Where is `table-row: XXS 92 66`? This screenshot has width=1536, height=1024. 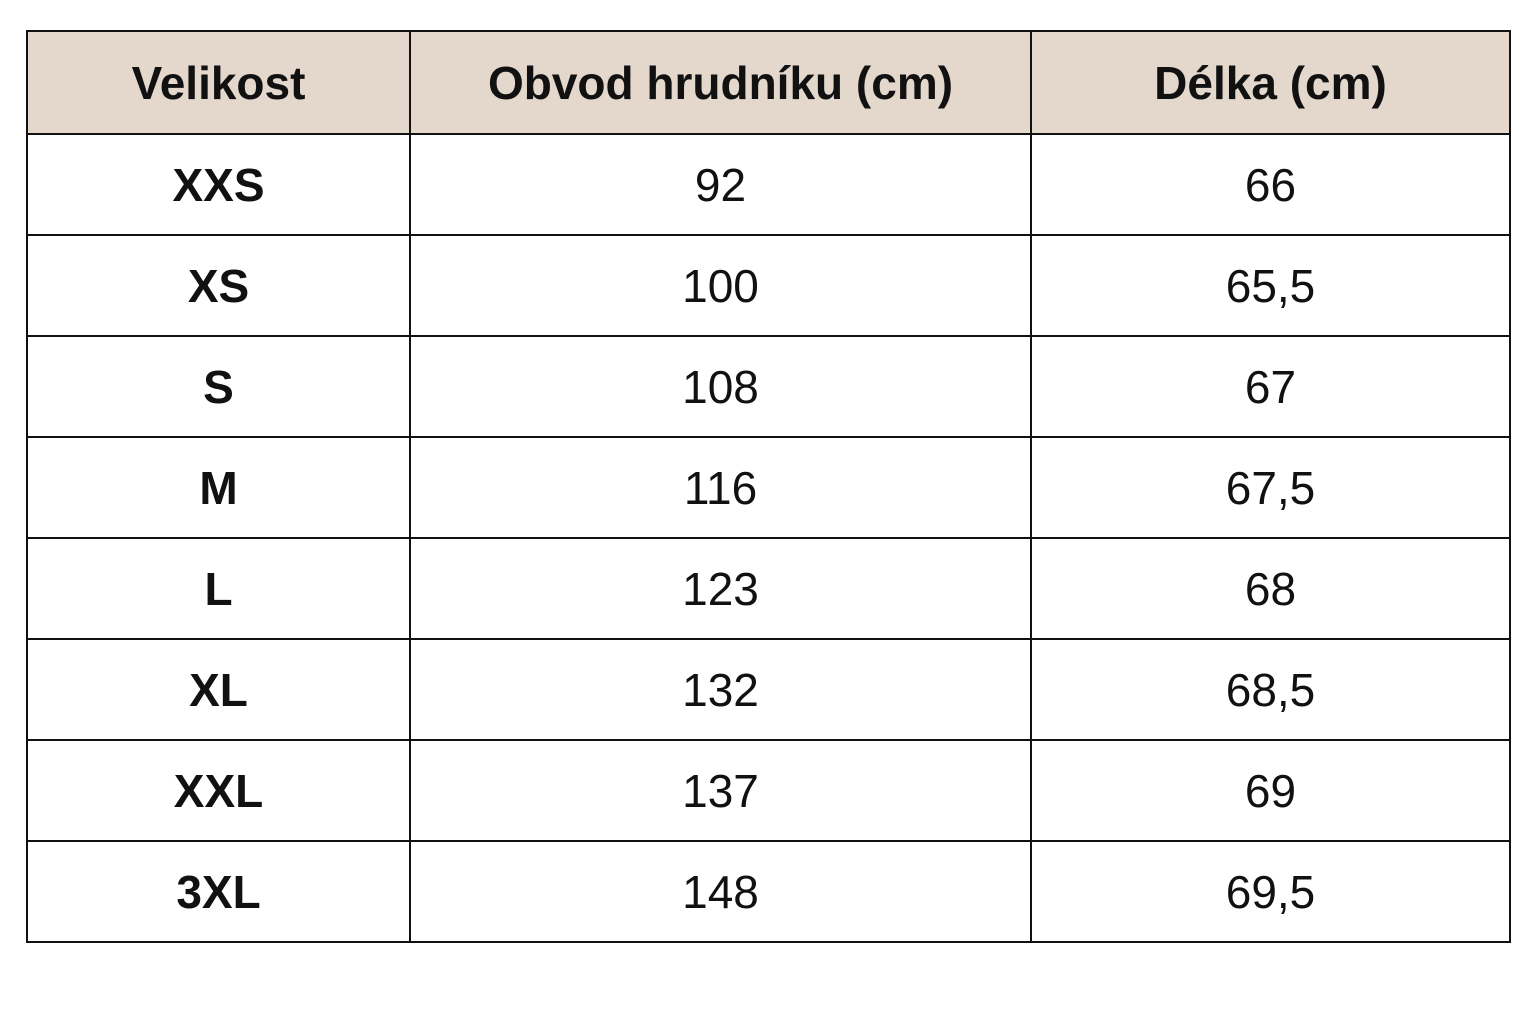
table-row: XXS 92 66 is located at coordinates (768, 184).